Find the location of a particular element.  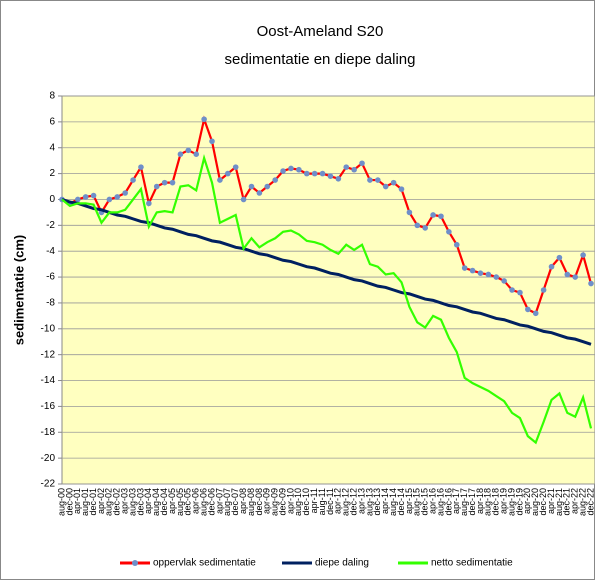

x-tick-label: aug-01 is located at coordinates (85, 502).